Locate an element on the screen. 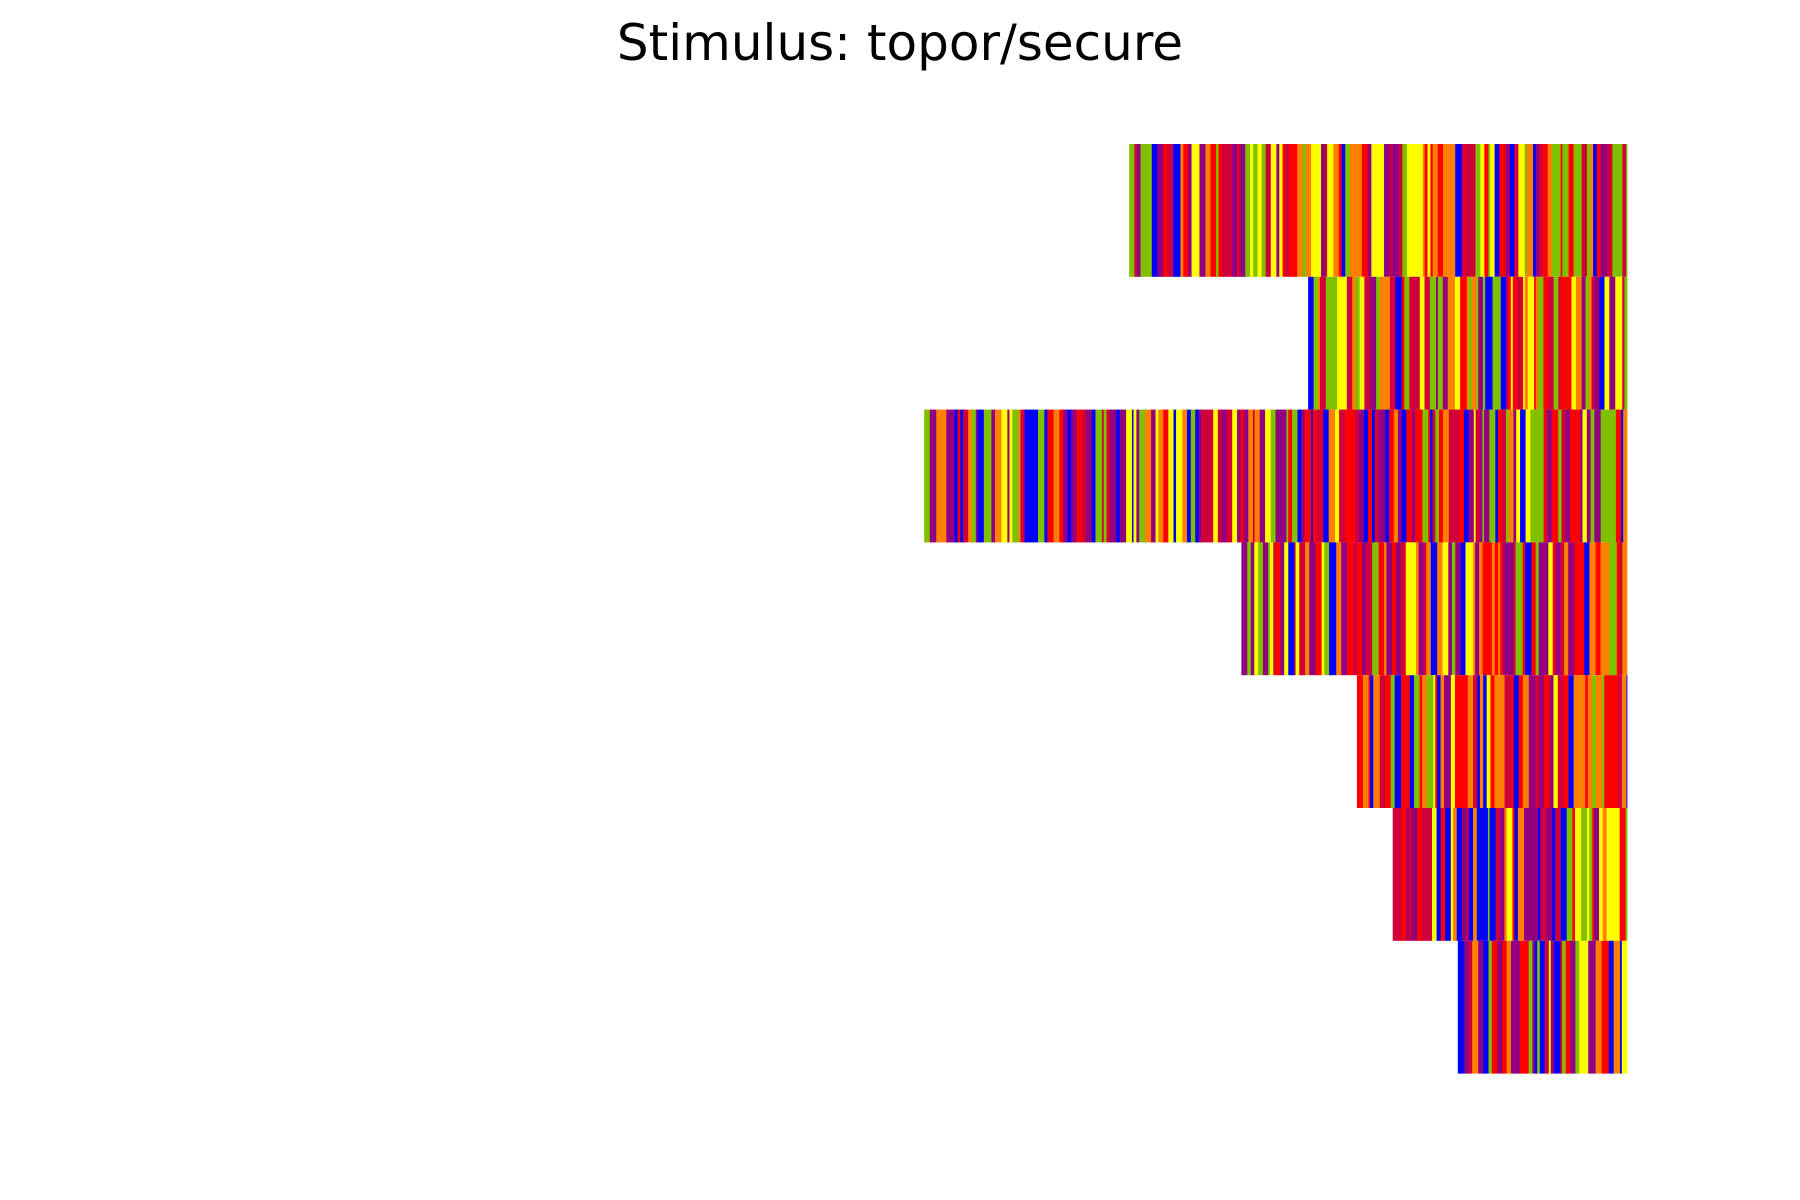 This screenshot has height=1200, width=1800. chart-title: Stimulus: topor/secure is located at coordinates (900, 43).